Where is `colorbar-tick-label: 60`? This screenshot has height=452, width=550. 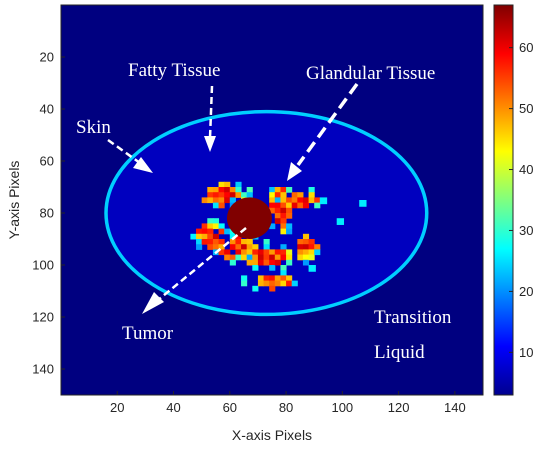
colorbar-tick-label: 60 is located at coordinates (526, 47).